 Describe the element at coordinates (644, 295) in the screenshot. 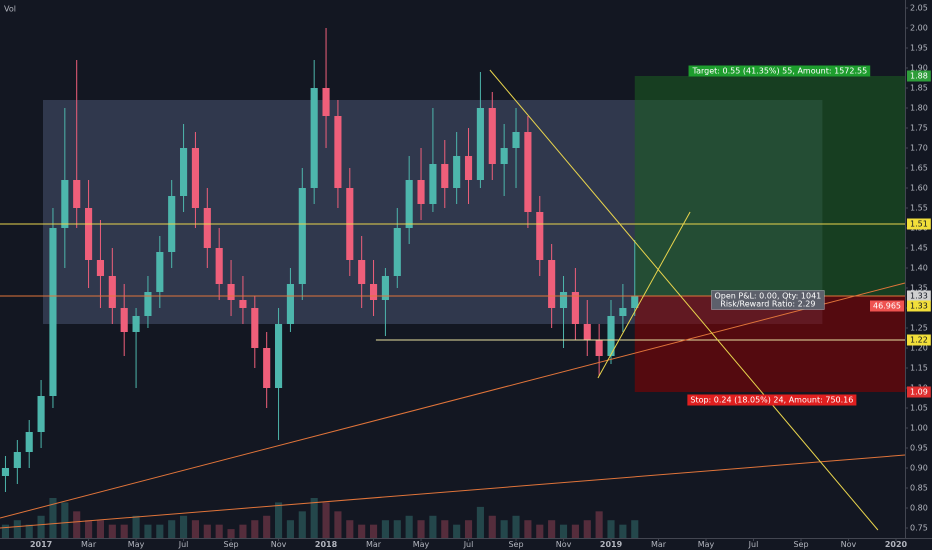

I see `drawing-line` at that location.